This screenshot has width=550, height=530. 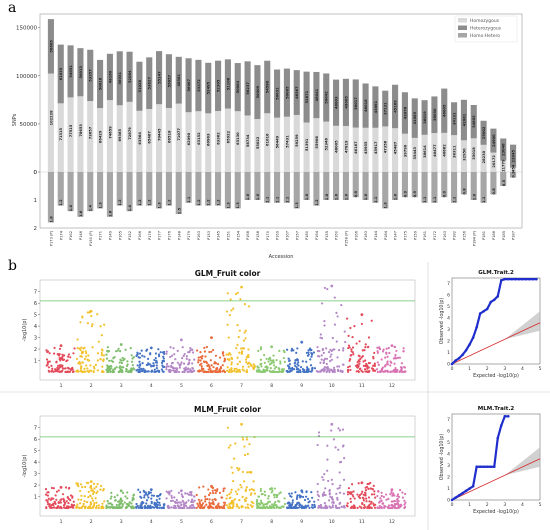 What do you see at coordinates (209, 235) in the screenshot?
I see `x-tick-label: P153` at bounding box center [209, 235].